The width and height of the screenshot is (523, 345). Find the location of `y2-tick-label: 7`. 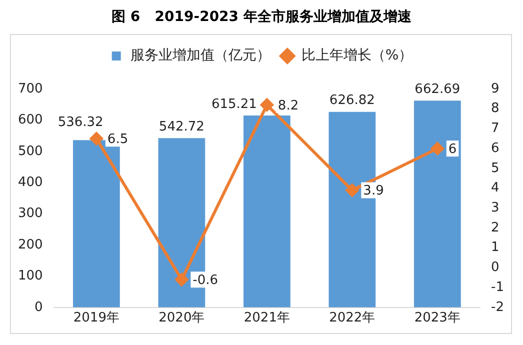

y2-tick-label: 7 is located at coordinates (495, 128).